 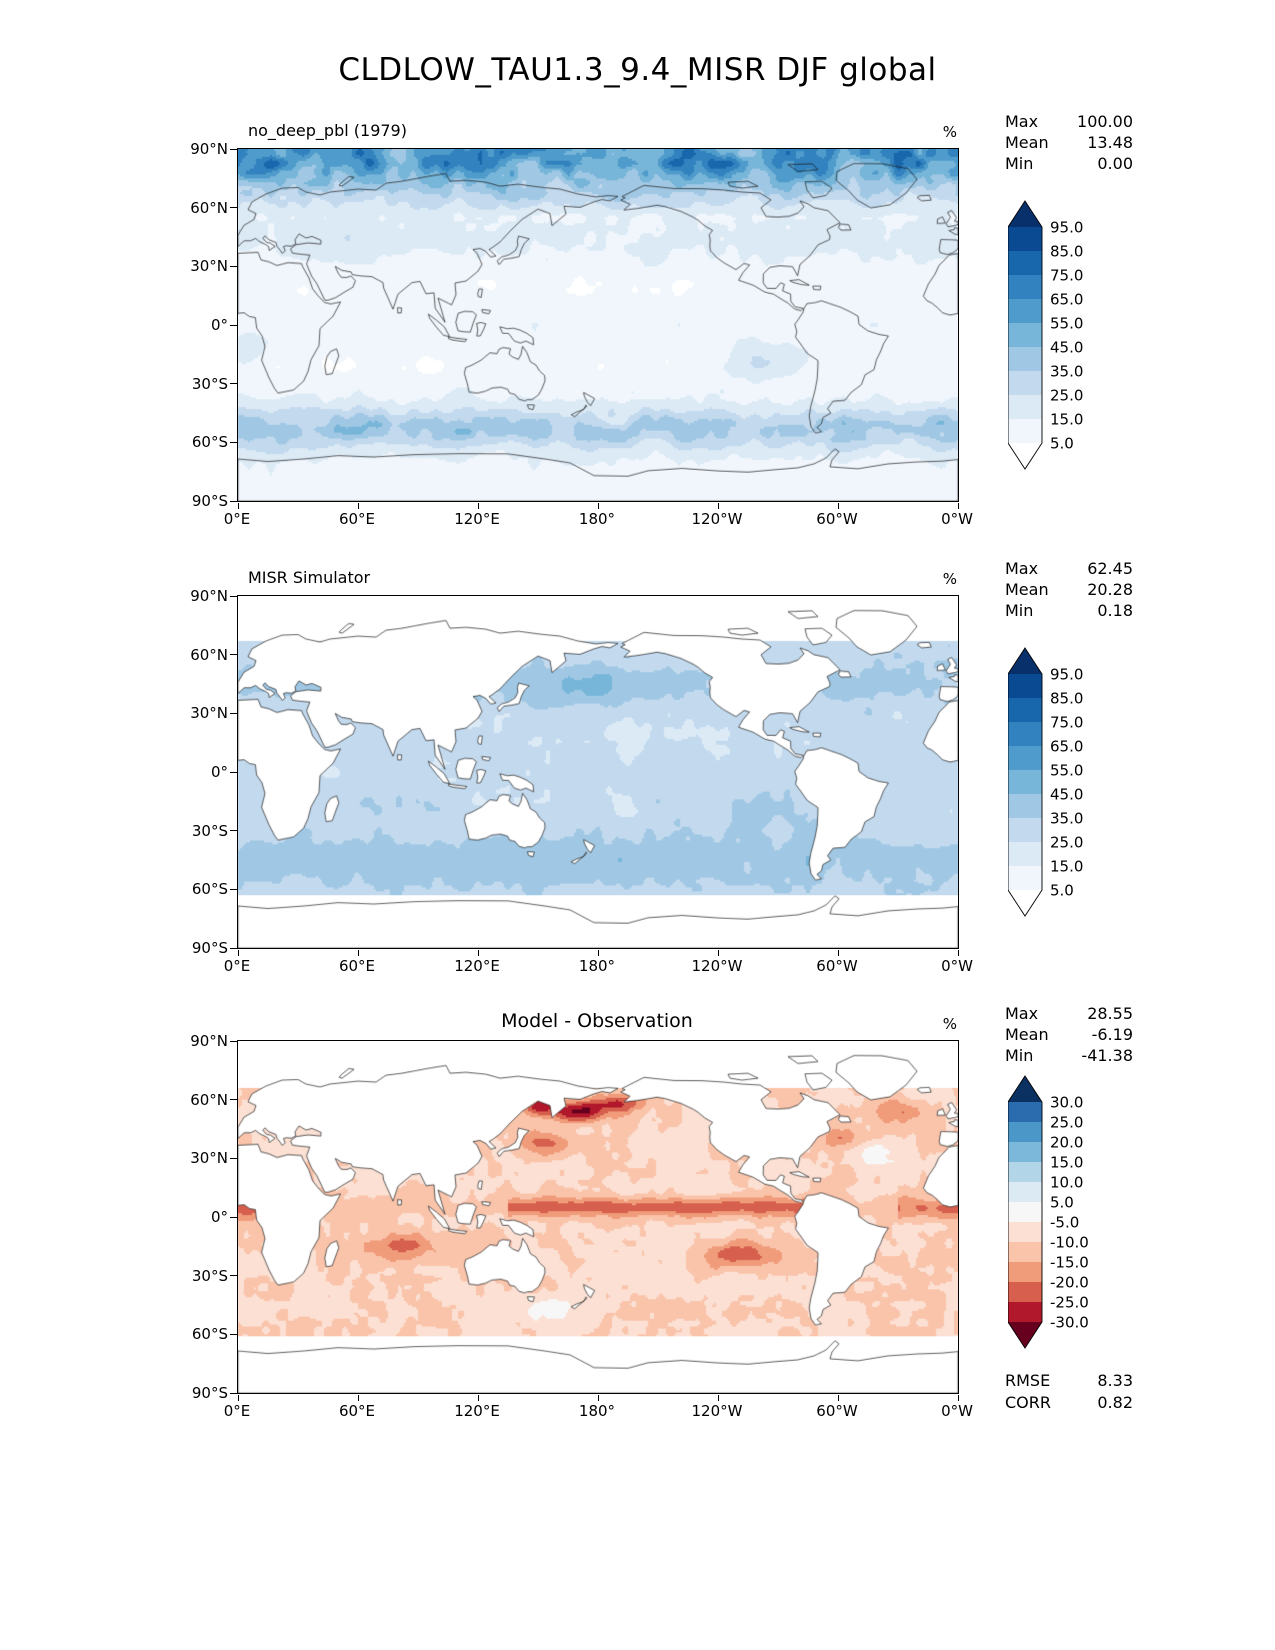 I want to click on error-stats: RMSE 8.33 CORR 0.82, so click(x=1069, y=1392).